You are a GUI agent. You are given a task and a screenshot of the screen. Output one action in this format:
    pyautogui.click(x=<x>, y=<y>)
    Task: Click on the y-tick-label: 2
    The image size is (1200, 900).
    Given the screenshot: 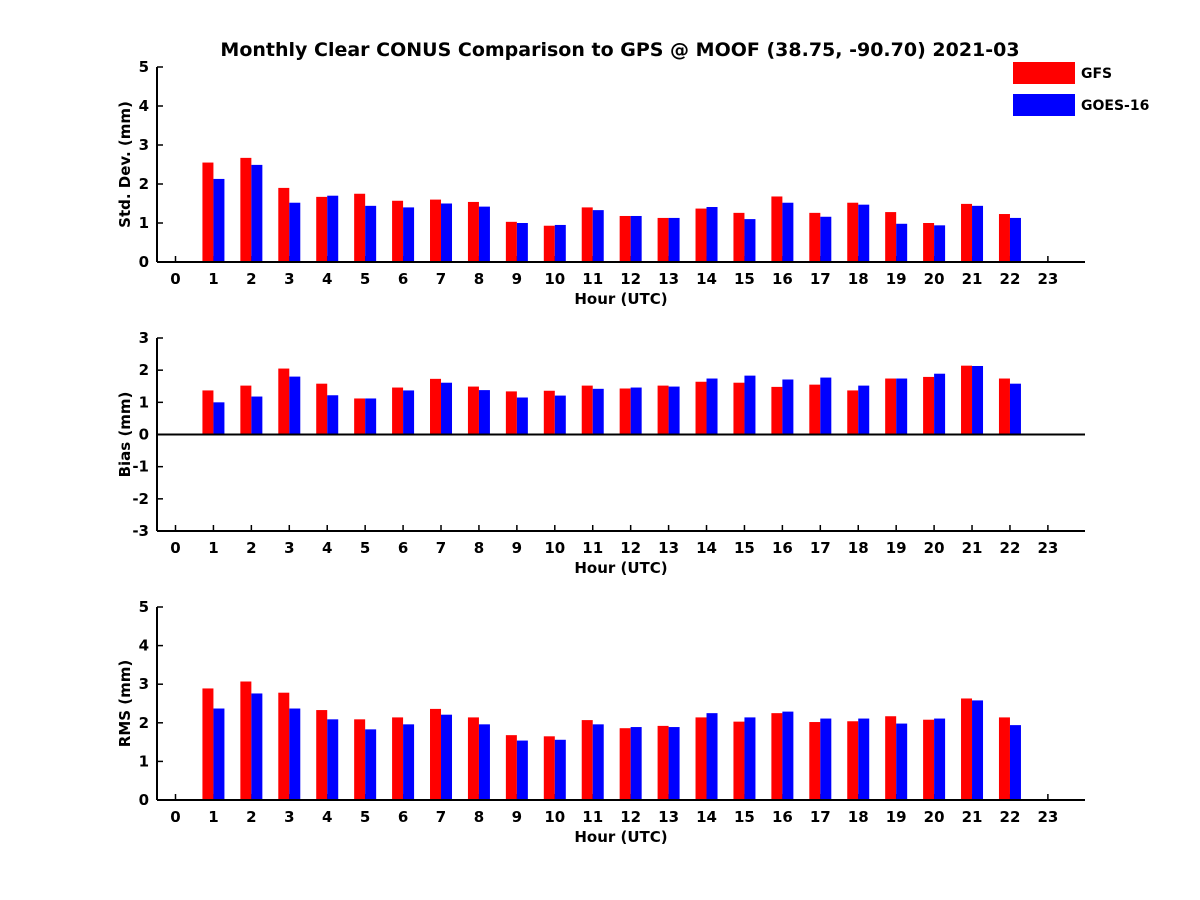 What is the action you would take?
    pyautogui.click(x=144, y=723)
    